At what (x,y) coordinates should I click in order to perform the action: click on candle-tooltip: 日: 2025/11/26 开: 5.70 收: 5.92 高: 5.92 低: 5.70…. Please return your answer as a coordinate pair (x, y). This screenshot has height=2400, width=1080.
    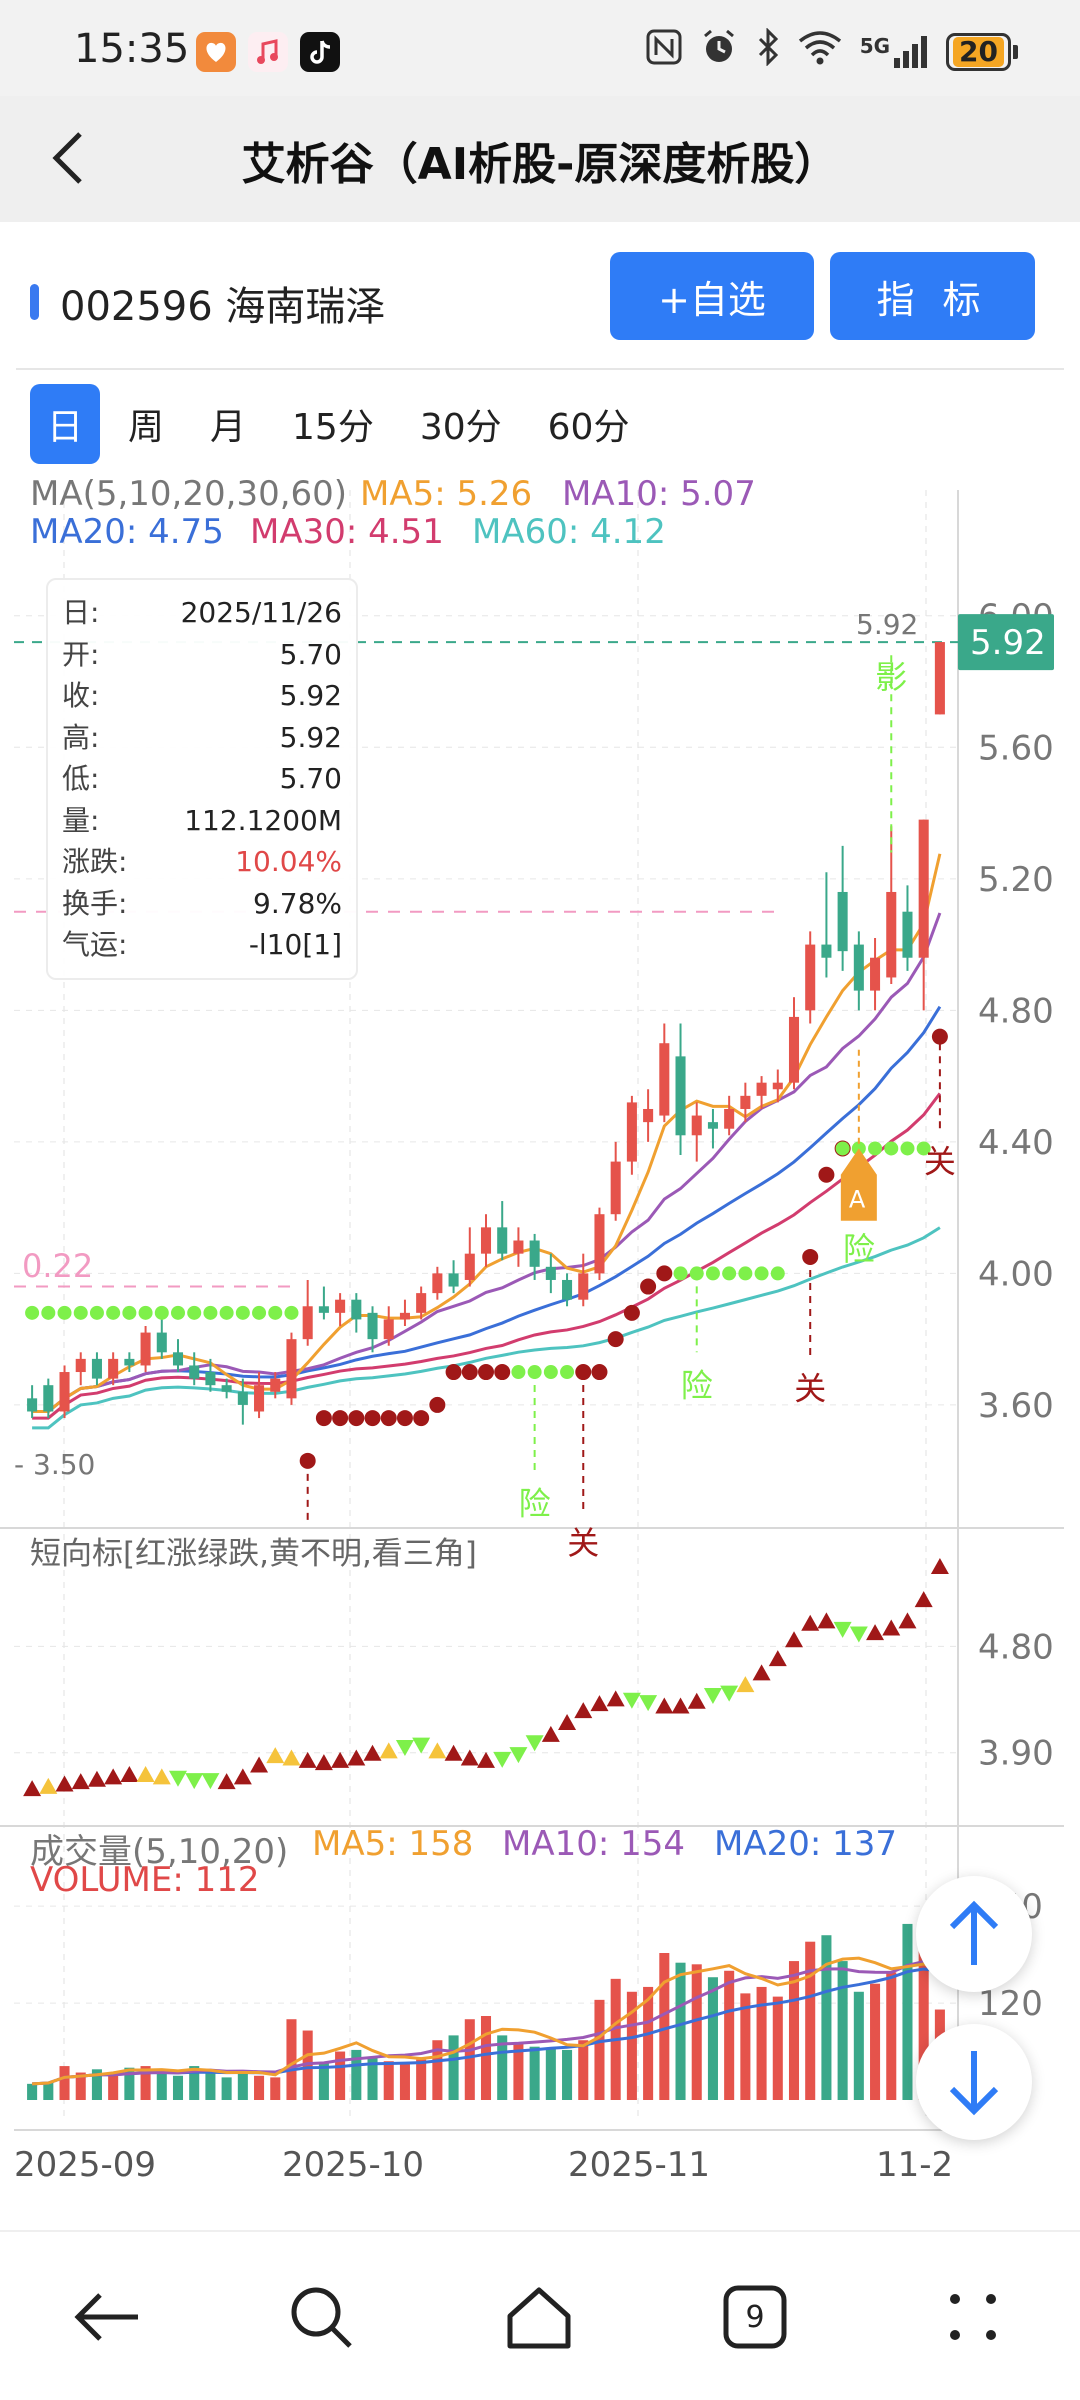
    Looking at the image, I should click on (202, 779).